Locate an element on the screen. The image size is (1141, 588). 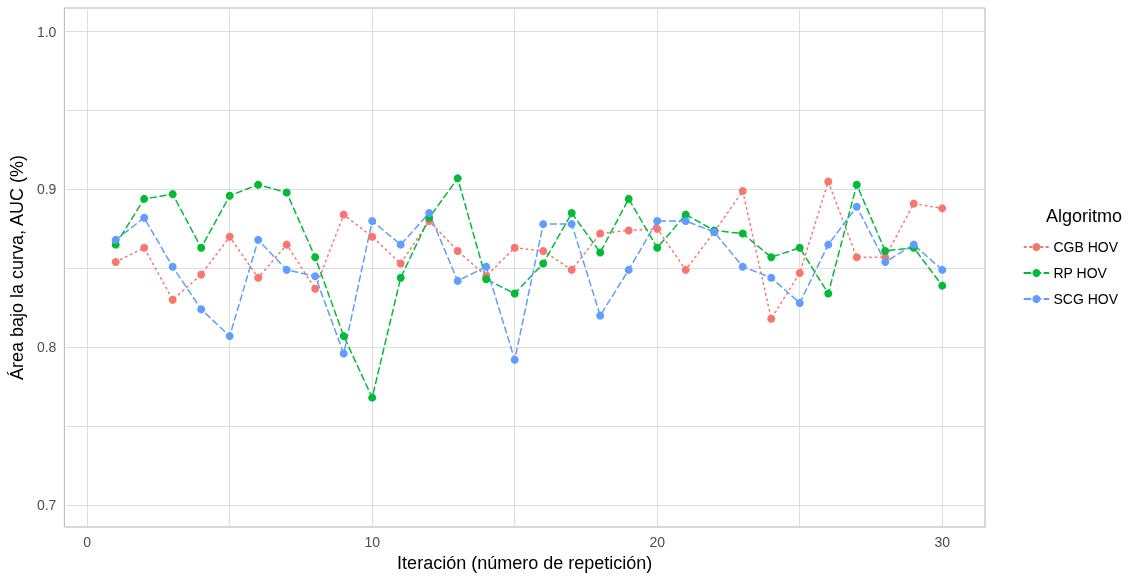
legend-title: Algoritmo is located at coordinates (1084, 216).